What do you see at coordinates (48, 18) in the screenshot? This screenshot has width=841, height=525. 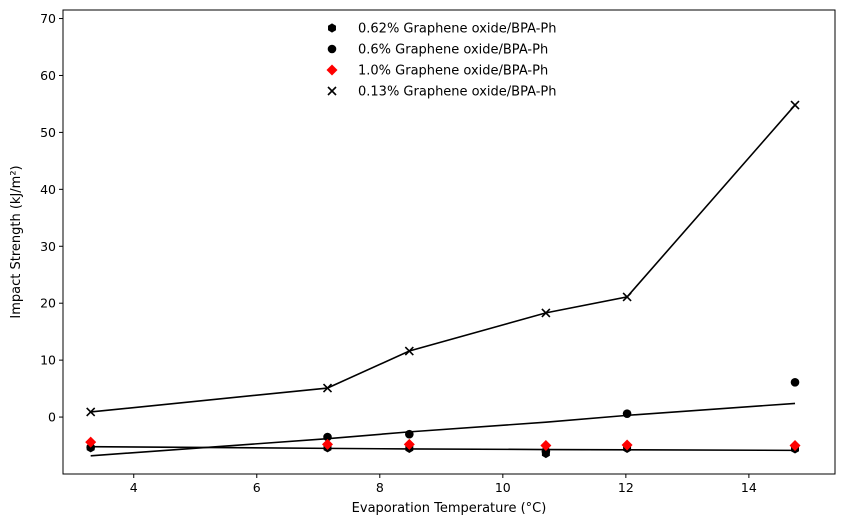 I see `y-tick-label: 70` at bounding box center [48, 18].